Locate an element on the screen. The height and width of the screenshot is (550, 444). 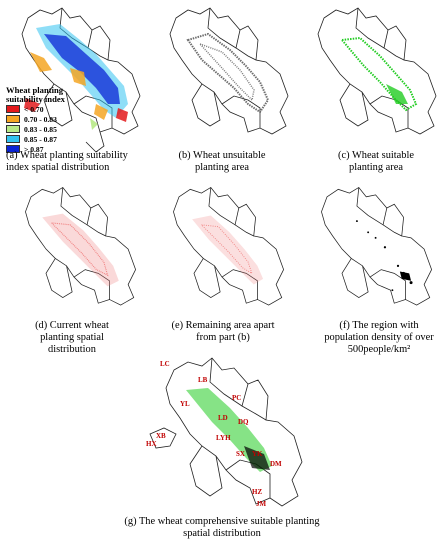
legend-item: 0.83 - 0.85 is located at coordinates (41, 129).